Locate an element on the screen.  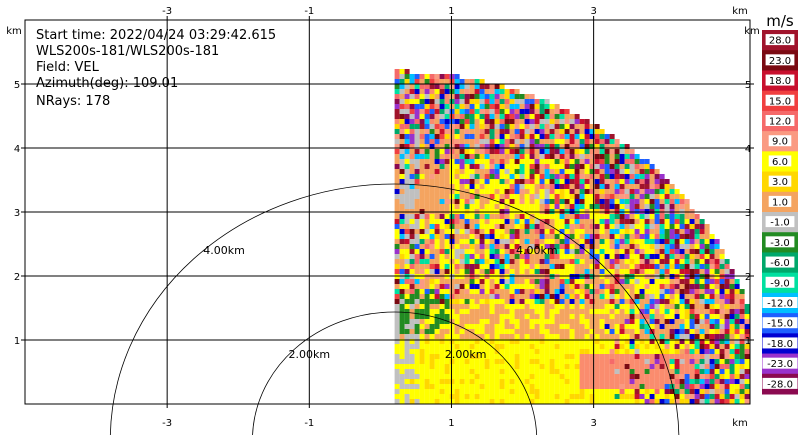
y-tick-label-right: 3 is located at coordinates (748, 213).